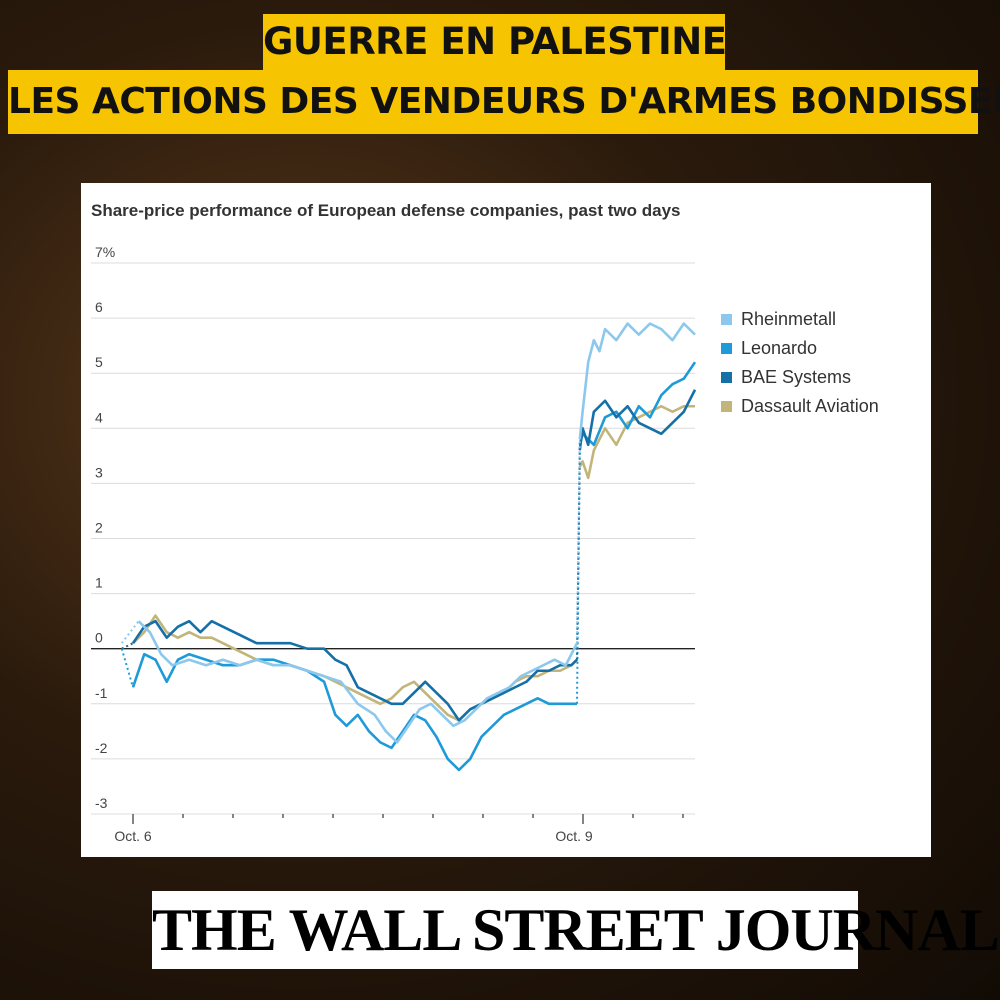  Describe the element at coordinates (99, 528) in the screenshot. I see `y-tick-label: 2` at that location.